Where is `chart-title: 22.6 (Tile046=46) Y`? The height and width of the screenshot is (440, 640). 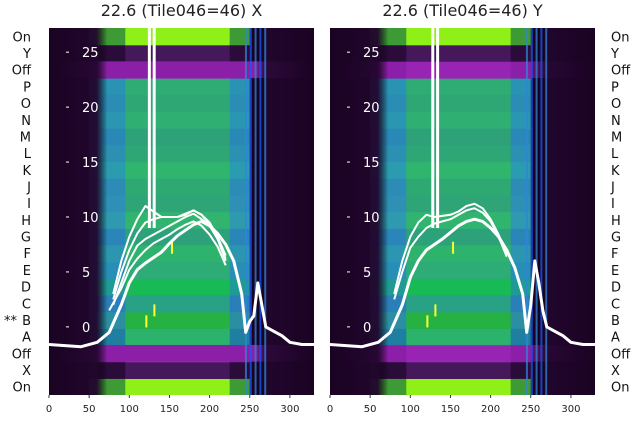
chart-title: 22.6 (Tile046=46) Y is located at coordinates (462, 10).